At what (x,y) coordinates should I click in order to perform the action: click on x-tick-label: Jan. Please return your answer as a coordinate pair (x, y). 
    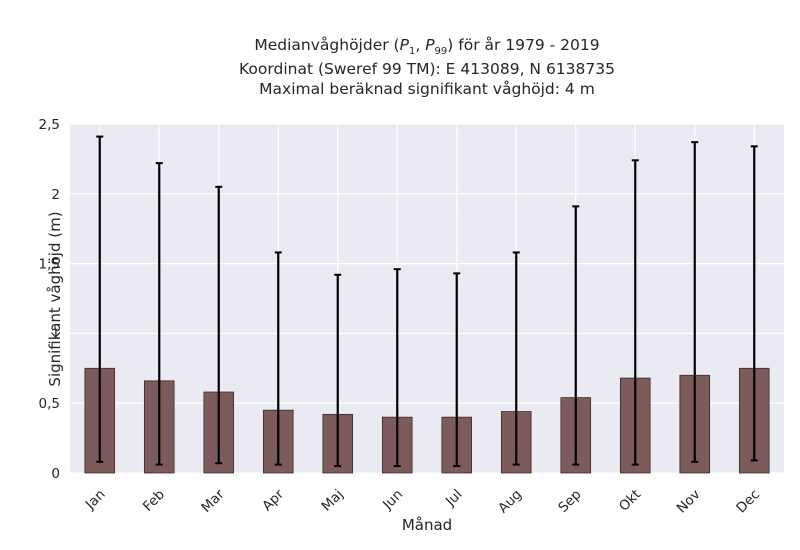
    Looking at the image, I should click on (95, 500).